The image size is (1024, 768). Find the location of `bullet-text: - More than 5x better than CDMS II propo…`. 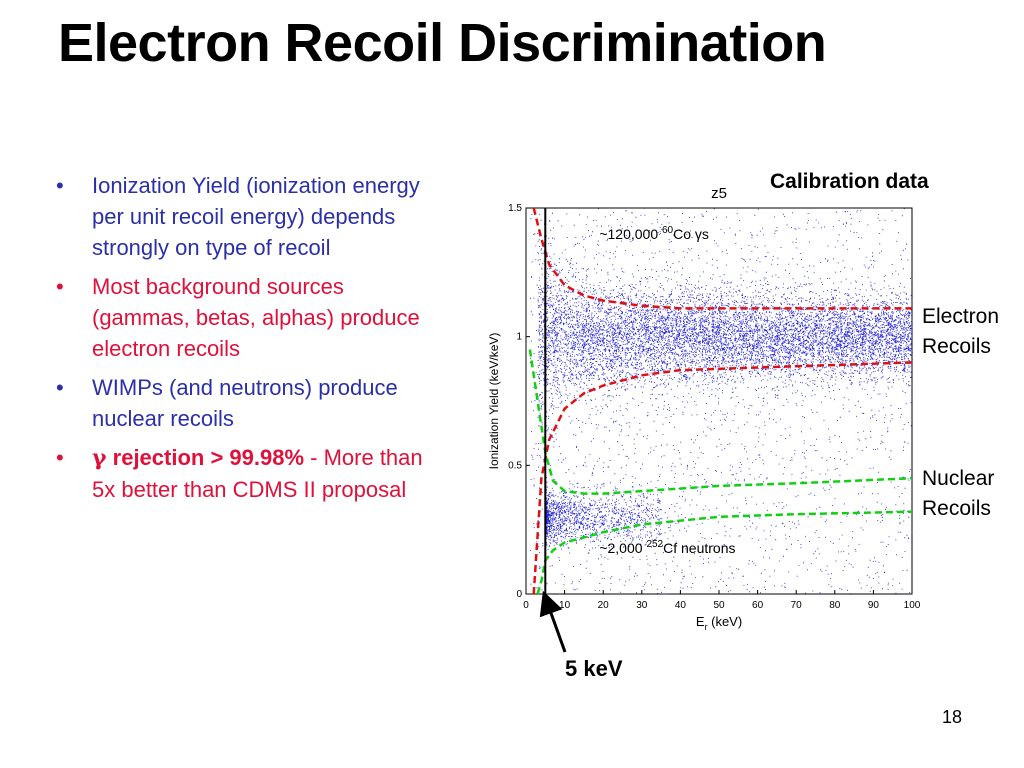

bullet-text: - More than 5x better than CDMS II propo… is located at coordinates (257, 473).